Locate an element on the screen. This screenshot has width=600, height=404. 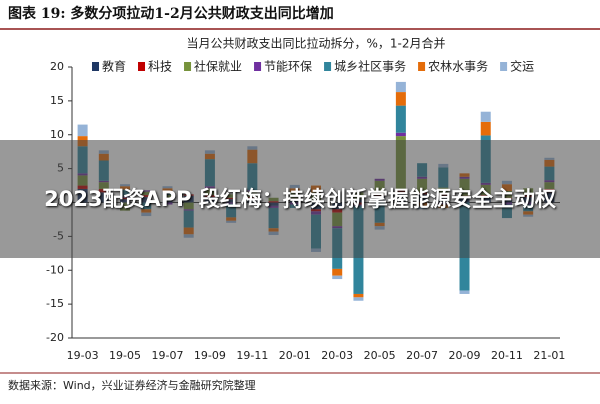
y-tick-label: 15 is located at coordinates (57, 100).